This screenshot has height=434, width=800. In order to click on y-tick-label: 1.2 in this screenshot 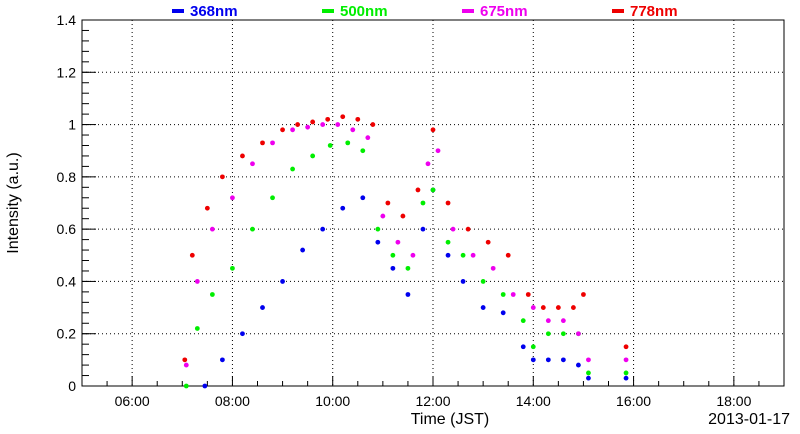, I will do `click(67, 72)`.